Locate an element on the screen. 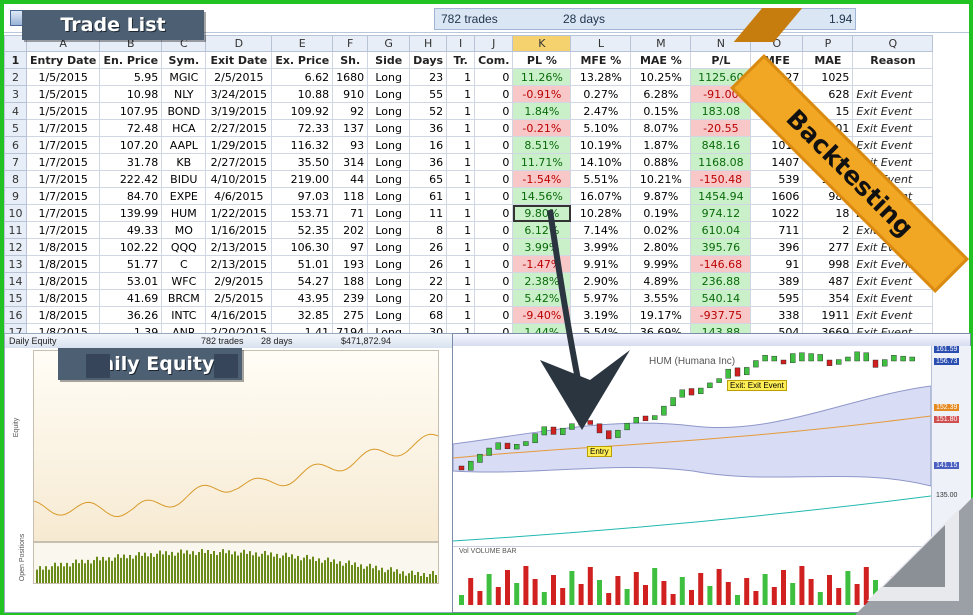  field-header: P/L is located at coordinates (721, 60).